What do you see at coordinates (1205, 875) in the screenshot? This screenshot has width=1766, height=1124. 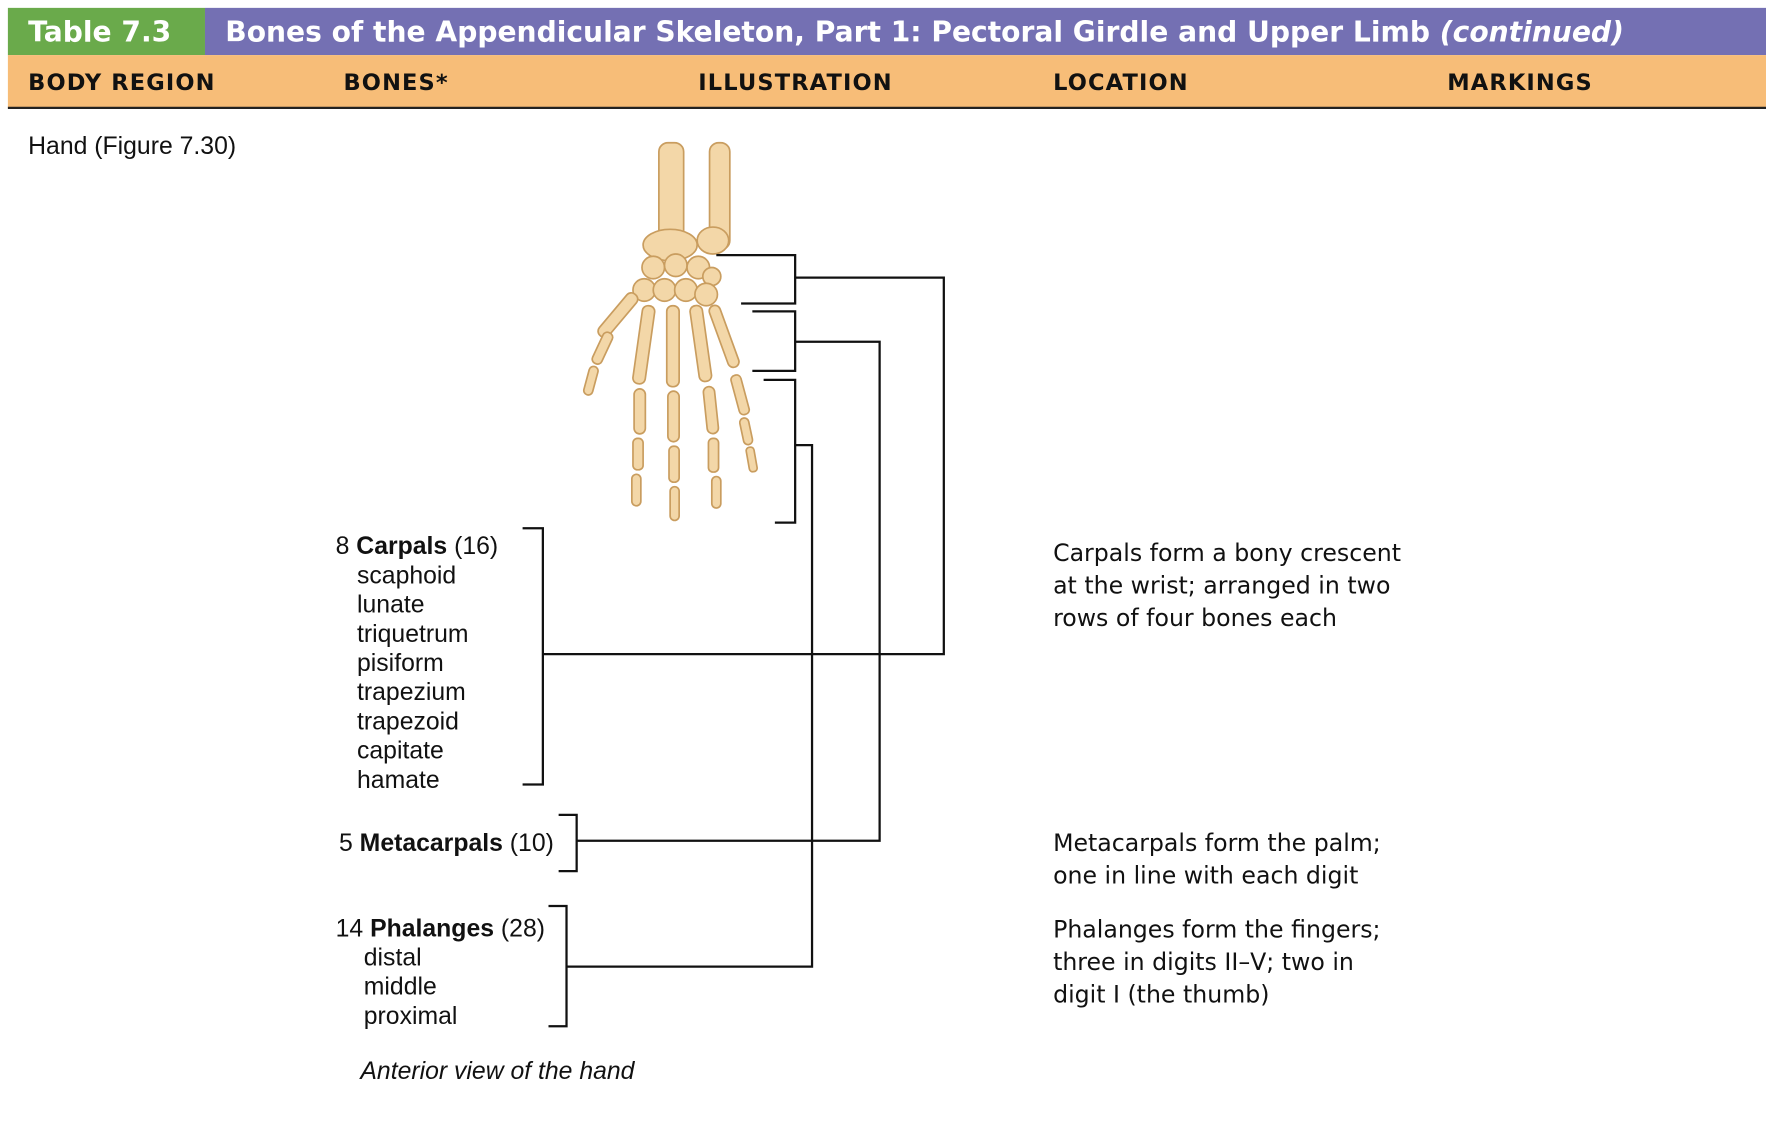 I see `location-line: one in line with each digit` at bounding box center [1205, 875].